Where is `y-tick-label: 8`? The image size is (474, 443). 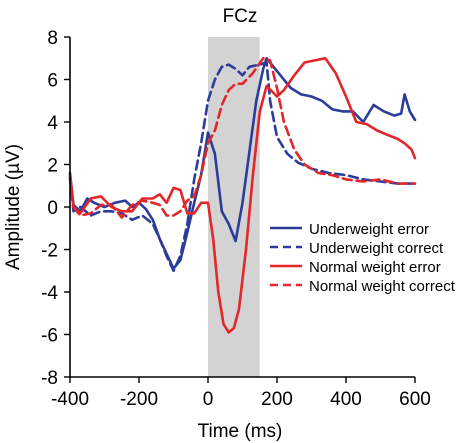 y-tick-label: 8 is located at coordinates (52, 38).